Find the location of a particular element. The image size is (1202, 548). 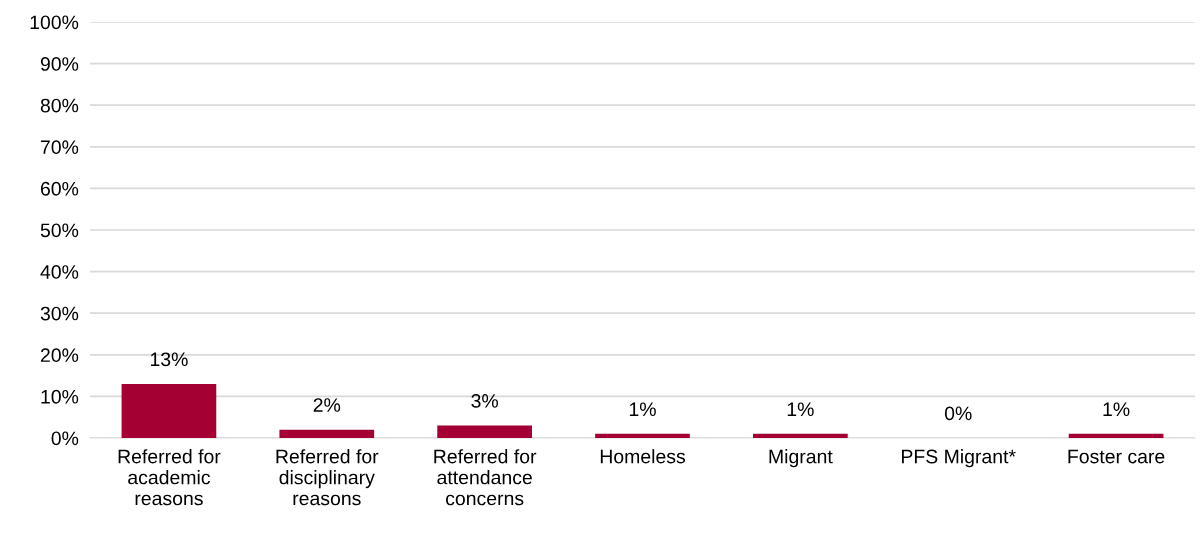

y-tick-label: 10% is located at coordinates (60, 396).